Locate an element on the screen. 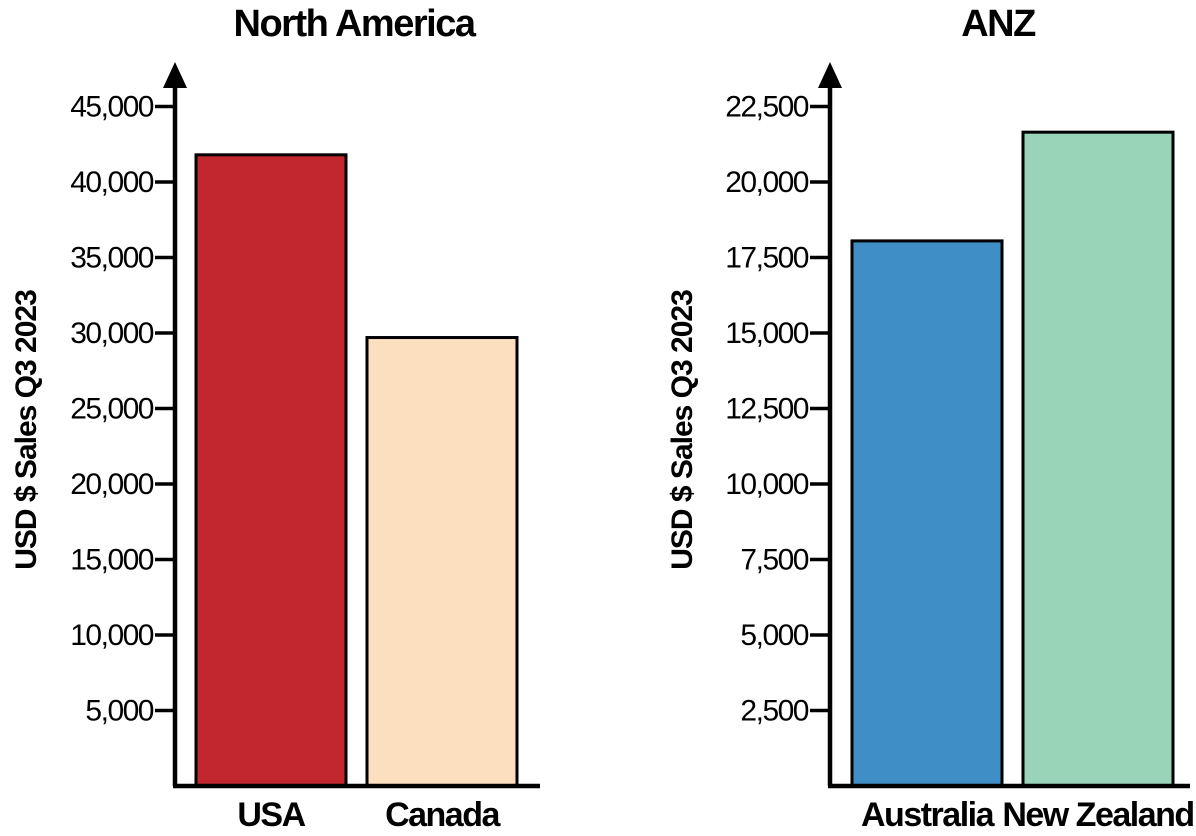  bar-usa is located at coordinates (271, 470).